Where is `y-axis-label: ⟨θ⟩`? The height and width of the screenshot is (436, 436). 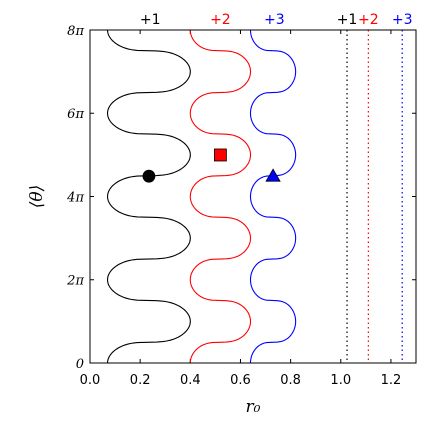 y-axis-label: ⟨θ⟩ is located at coordinates (37, 197).